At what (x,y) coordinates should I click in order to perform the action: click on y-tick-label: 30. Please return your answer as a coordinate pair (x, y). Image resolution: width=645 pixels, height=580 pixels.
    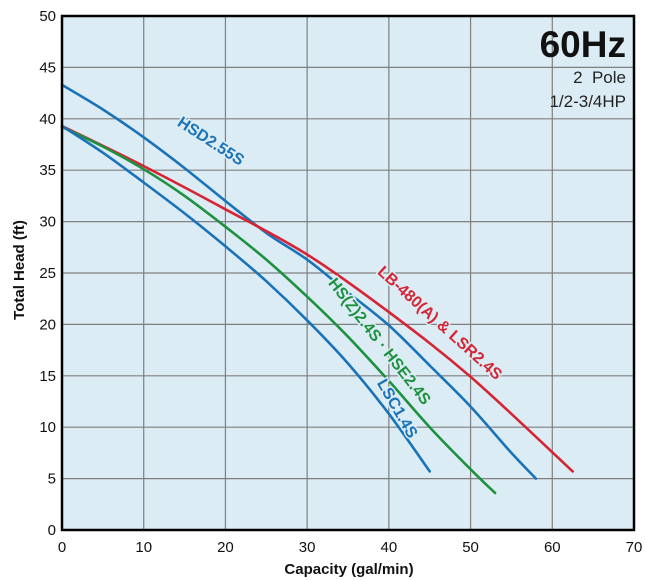
    Looking at the image, I should click on (47, 222).